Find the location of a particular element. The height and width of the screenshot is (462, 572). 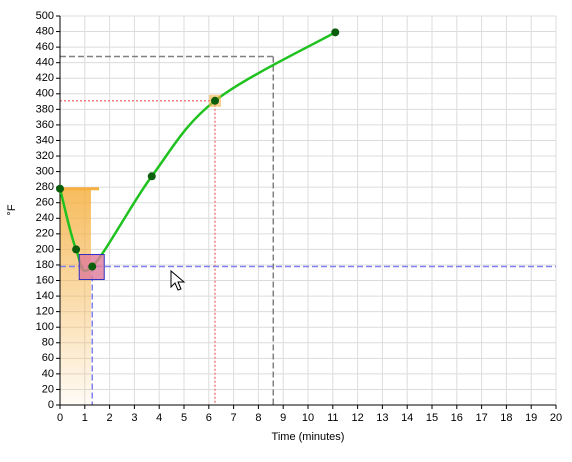

x-tick-label: 0 is located at coordinates (60, 418).